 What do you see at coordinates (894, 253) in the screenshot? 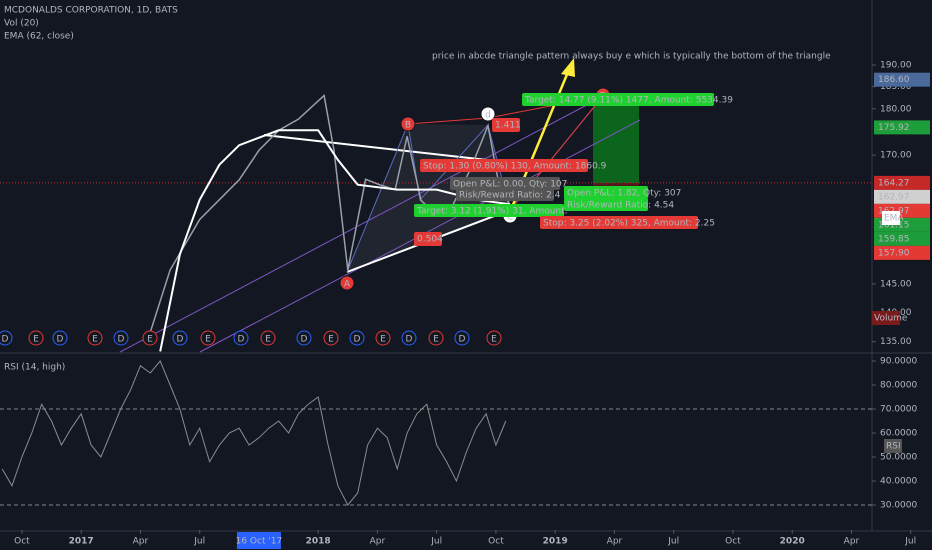
I see `price-badge-label: 157.90` at bounding box center [894, 253].